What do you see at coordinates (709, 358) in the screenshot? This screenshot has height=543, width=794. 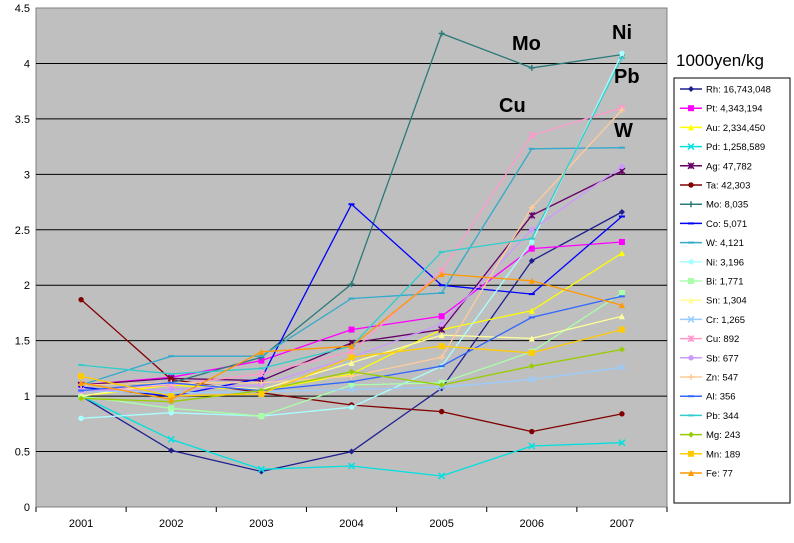 I see `legend-item: Sb: 677` at bounding box center [709, 358].